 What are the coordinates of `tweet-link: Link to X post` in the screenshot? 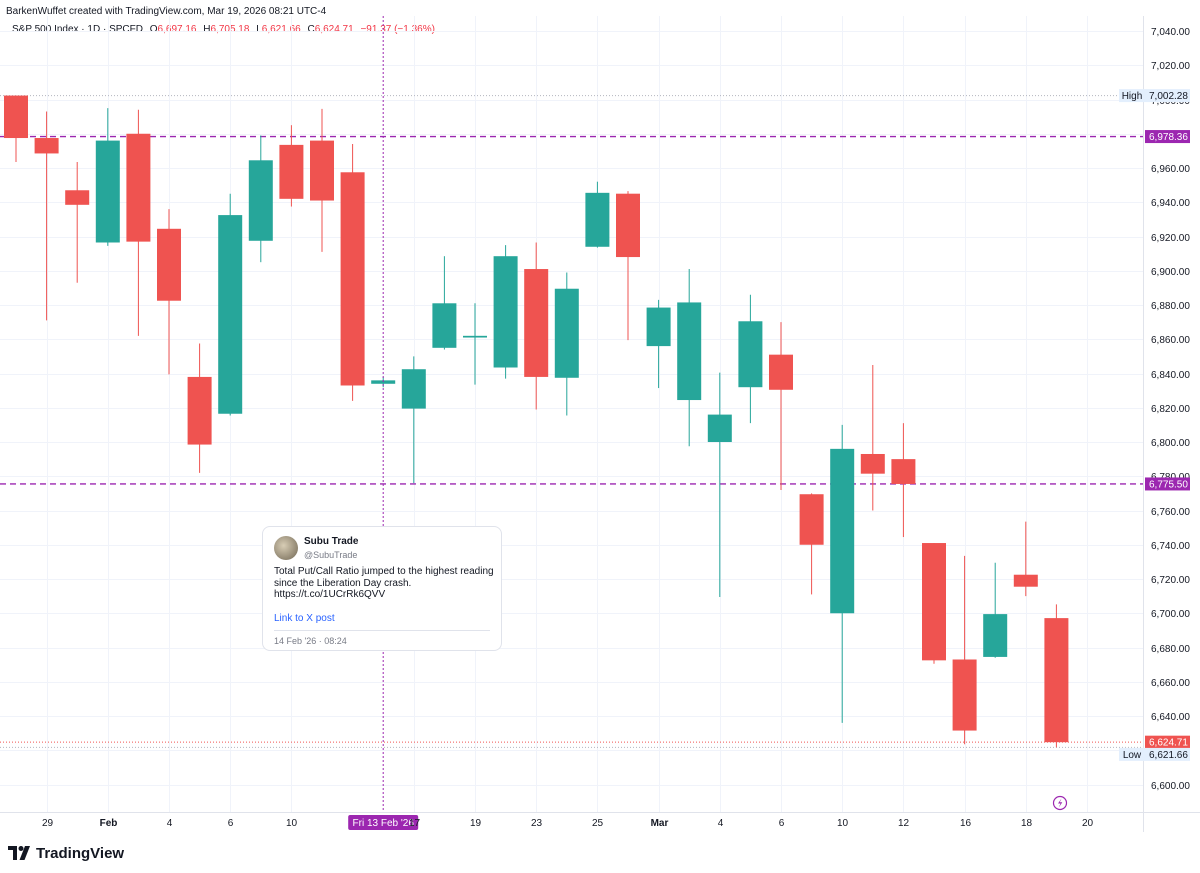 It's located at (304, 618).